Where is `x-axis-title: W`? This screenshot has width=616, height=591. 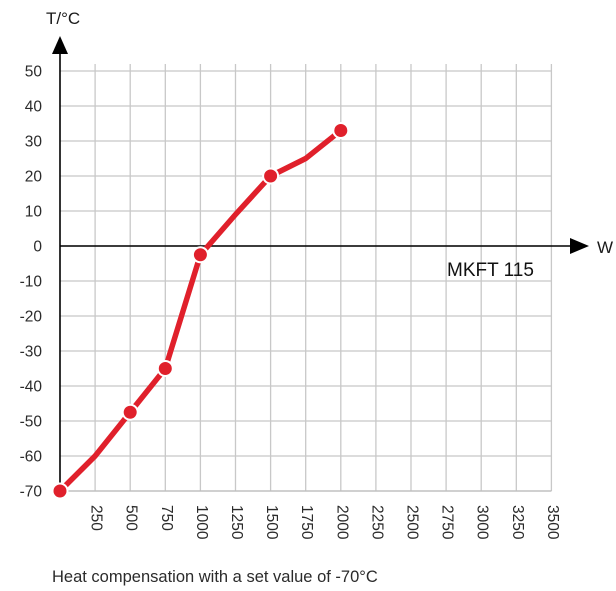 x-axis-title: W is located at coordinates (605, 247).